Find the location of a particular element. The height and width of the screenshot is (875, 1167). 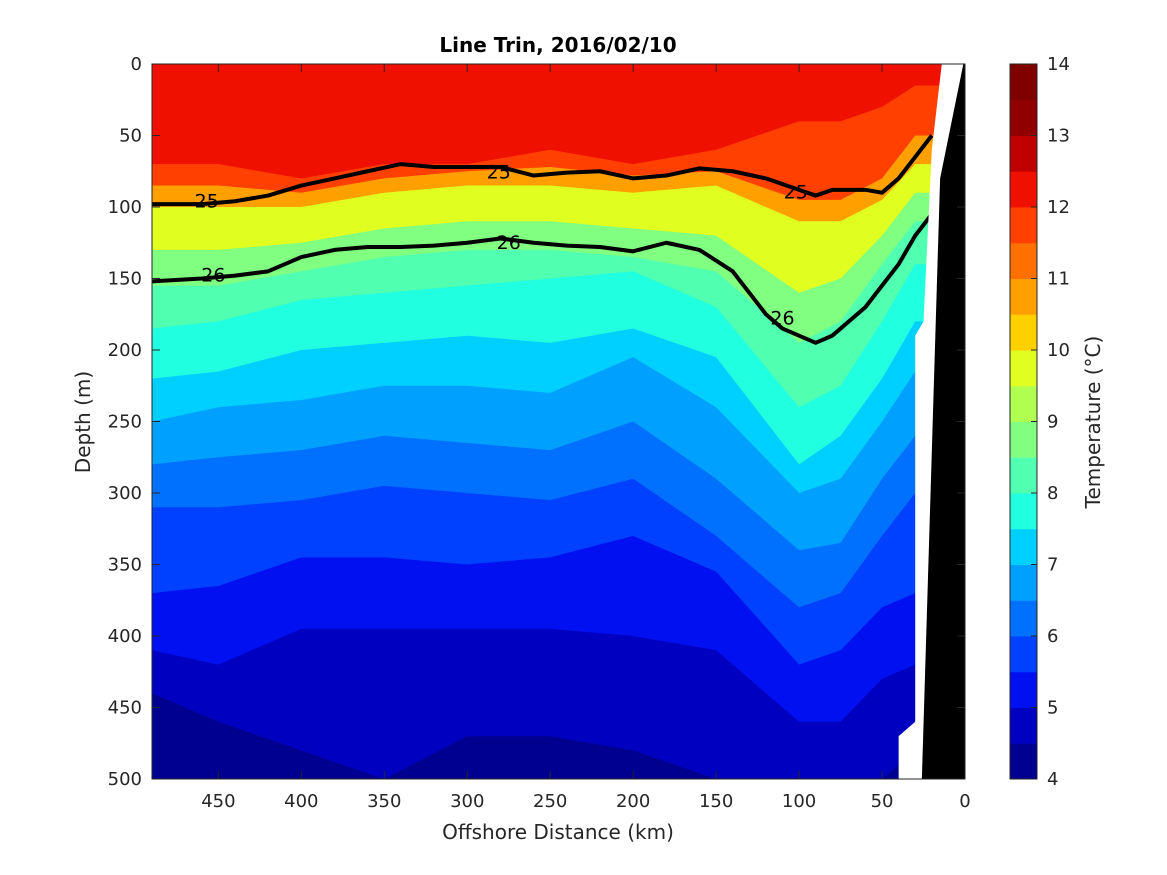

x-tick-label: 150 is located at coordinates (716, 801).